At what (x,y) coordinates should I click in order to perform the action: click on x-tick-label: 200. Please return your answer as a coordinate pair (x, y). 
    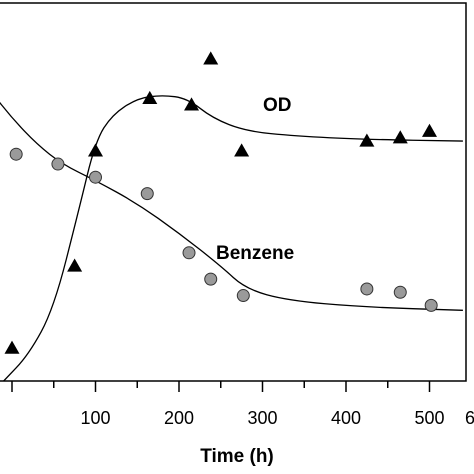
    Looking at the image, I should click on (179, 418).